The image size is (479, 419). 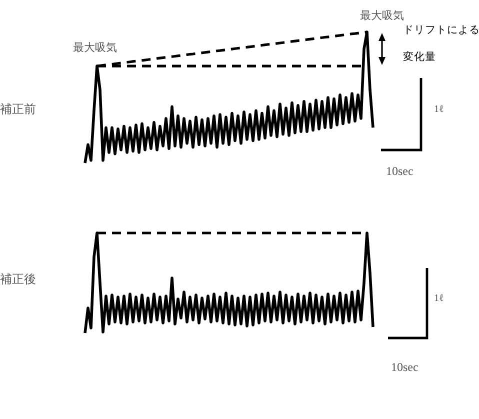 I want to click on text: 最大吸気, so click(x=382, y=15).